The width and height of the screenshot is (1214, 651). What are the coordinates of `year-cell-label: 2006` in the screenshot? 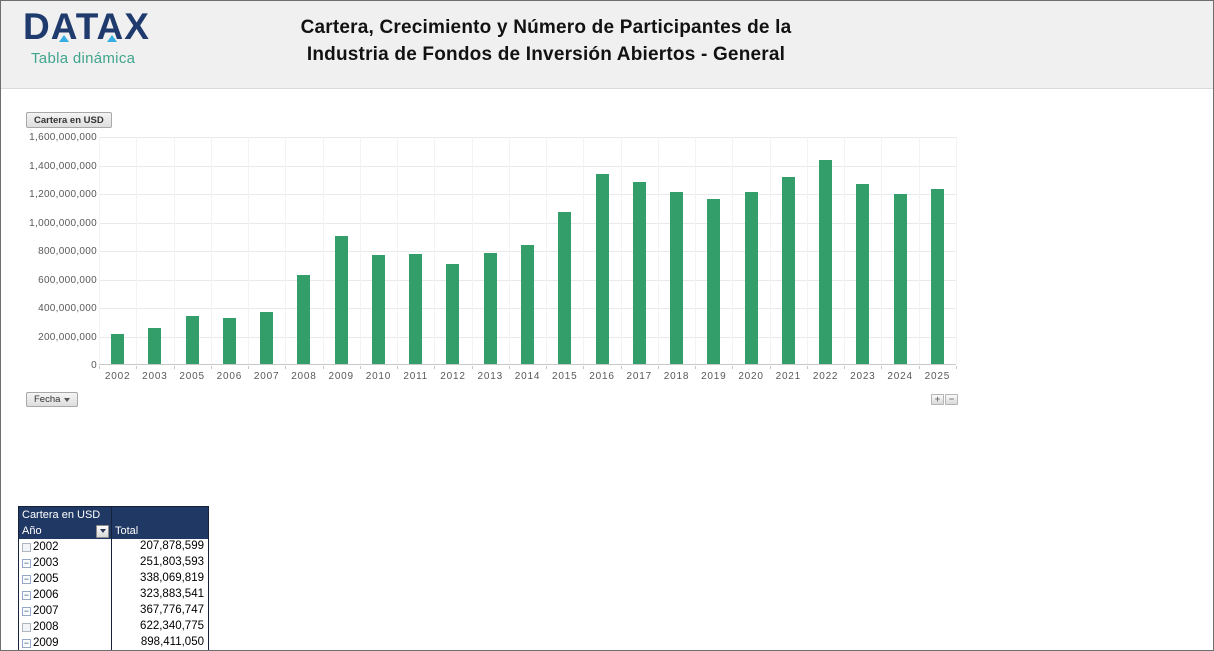 It's located at (46, 594).